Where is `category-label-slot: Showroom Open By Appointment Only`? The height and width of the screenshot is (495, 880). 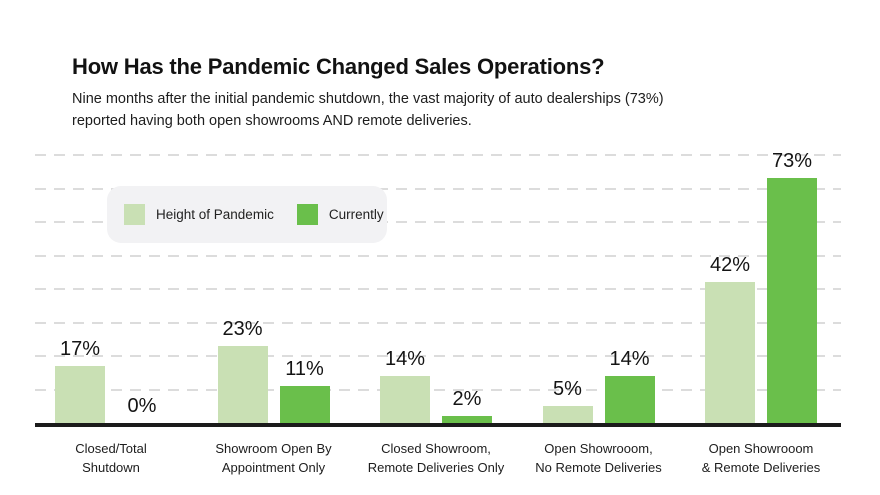
category-label-slot: Showroom Open By Appointment Only is located at coordinates (273, 459).